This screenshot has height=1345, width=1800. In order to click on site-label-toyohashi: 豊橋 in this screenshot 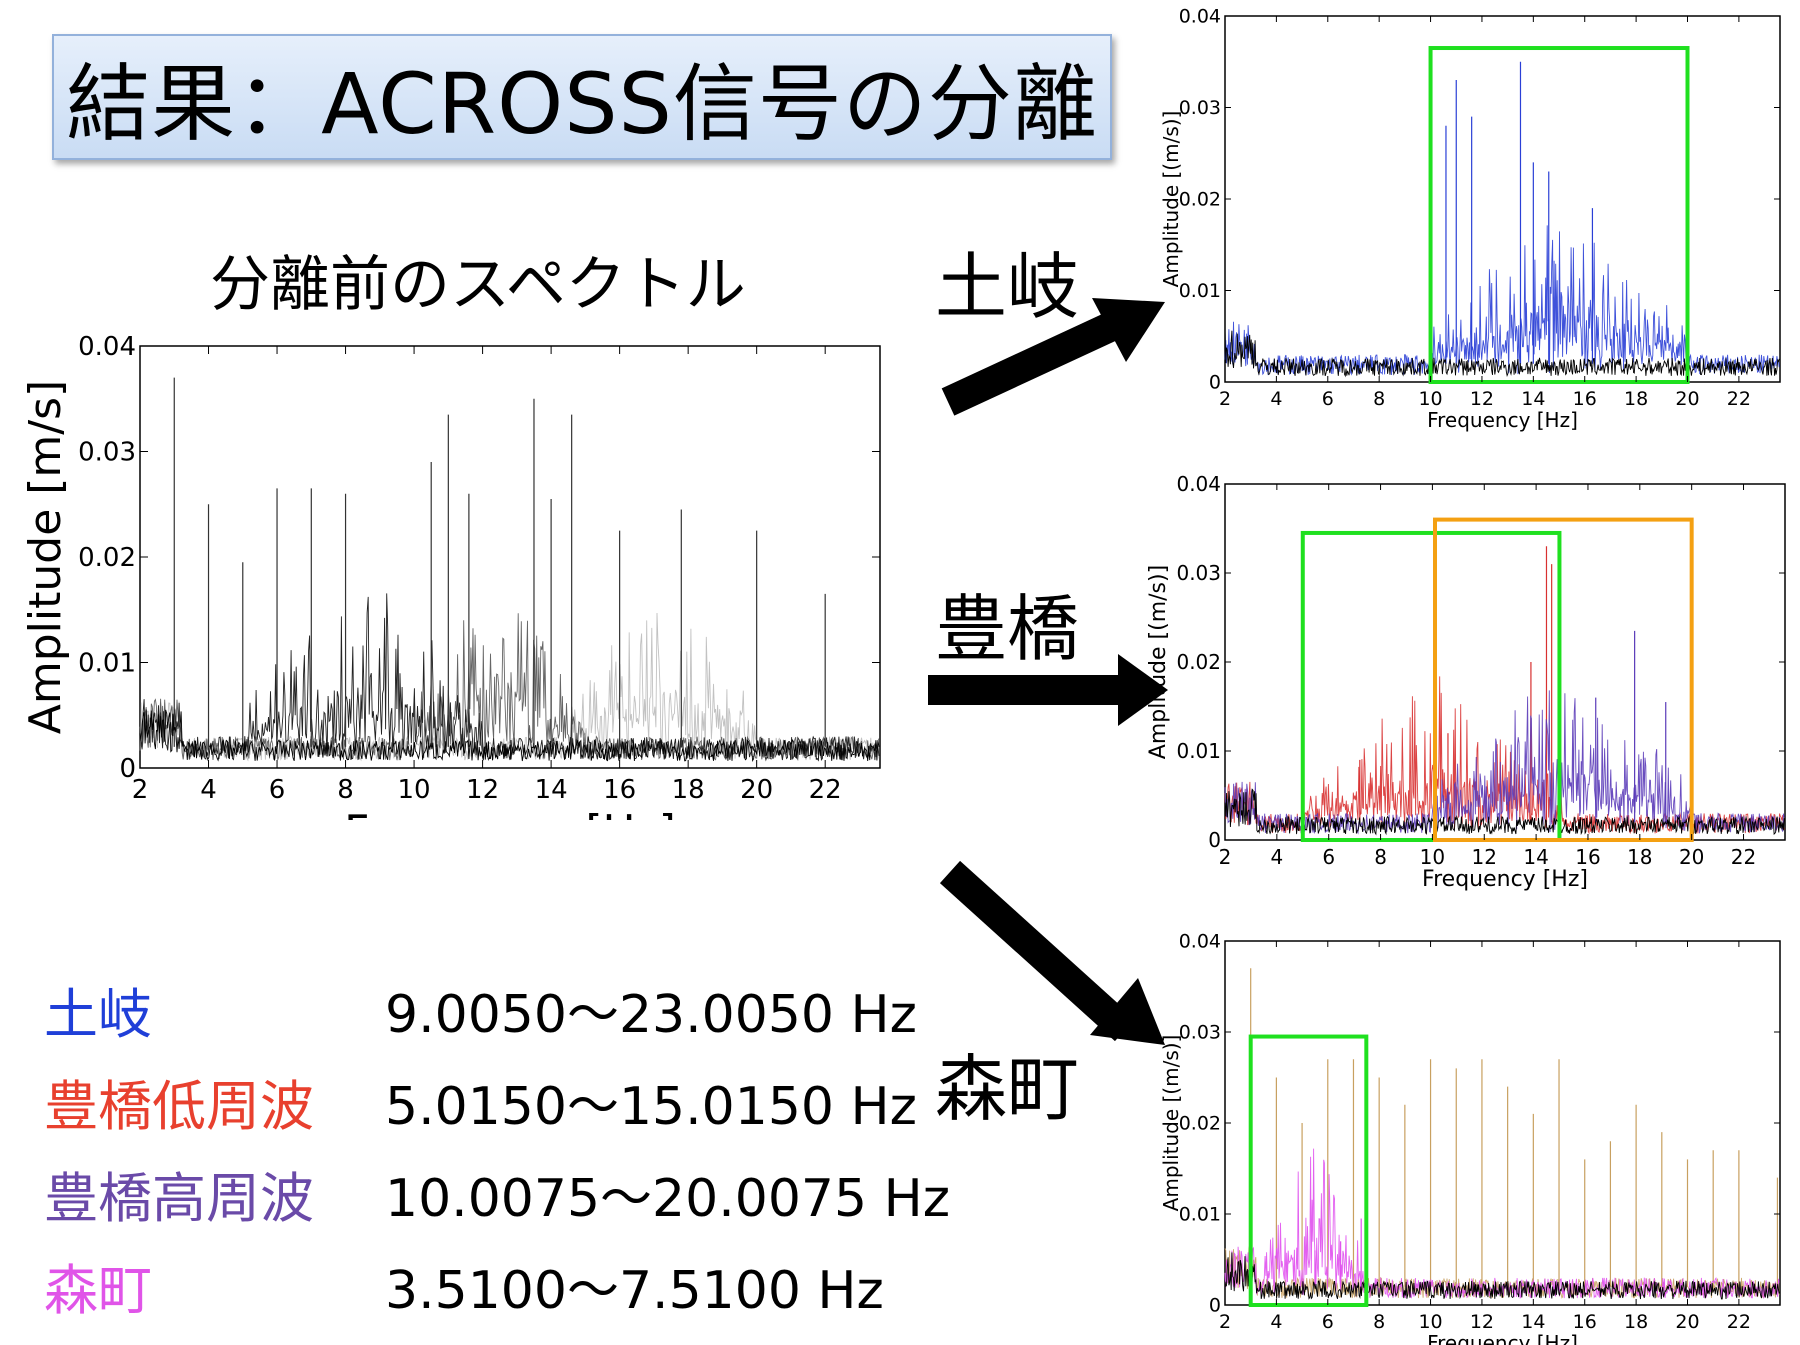, I will do `click(1007, 629)`.